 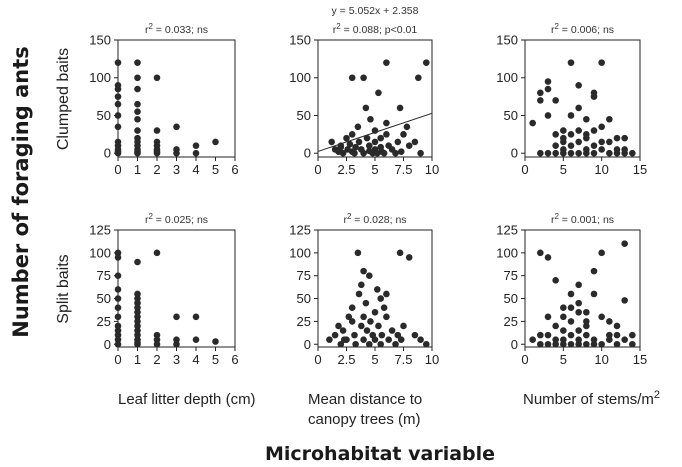 I want to click on r-squared-value: = 0.088; p<0.01, so click(x=379, y=30).